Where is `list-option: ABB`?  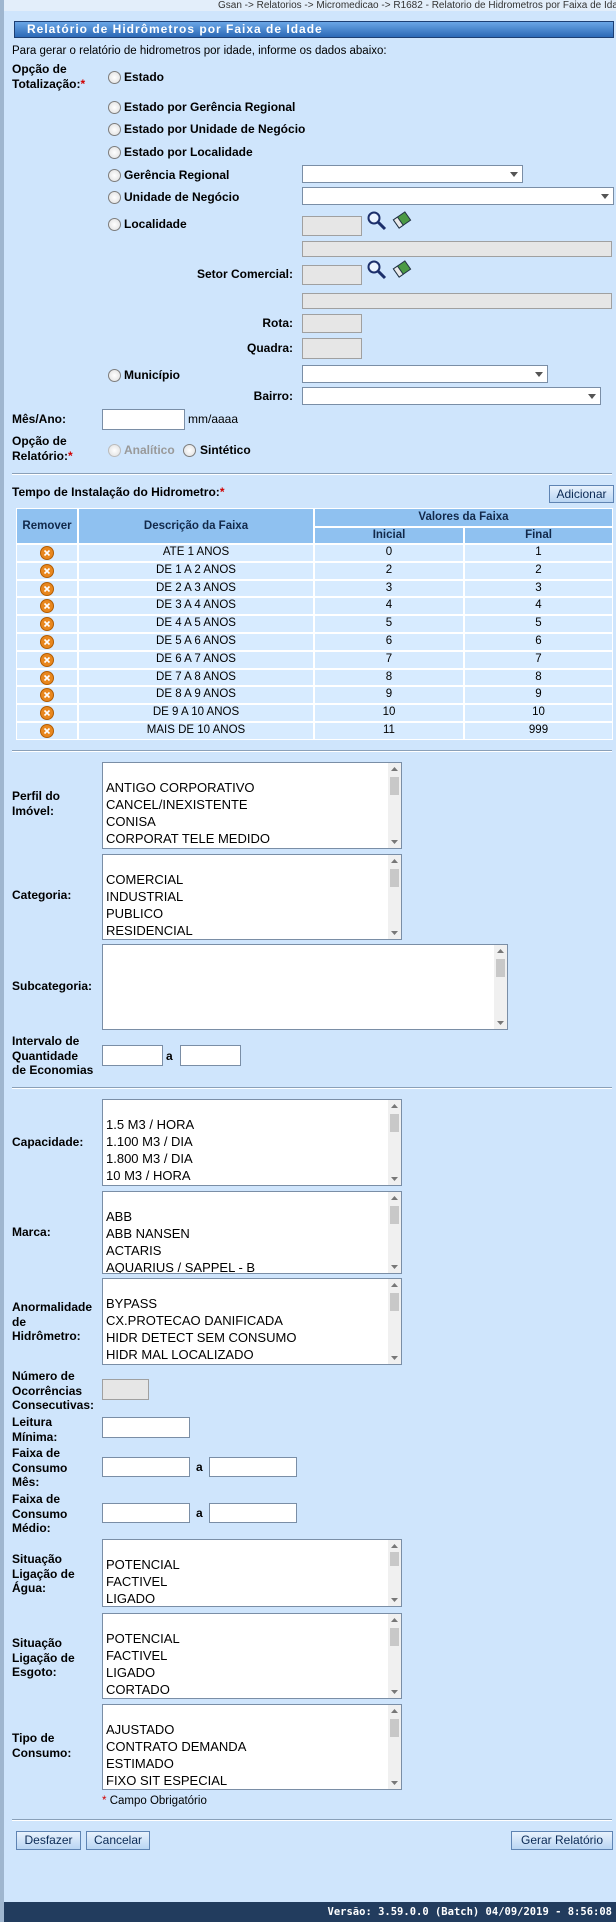 list-option: ABB is located at coordinates (119, 1216).